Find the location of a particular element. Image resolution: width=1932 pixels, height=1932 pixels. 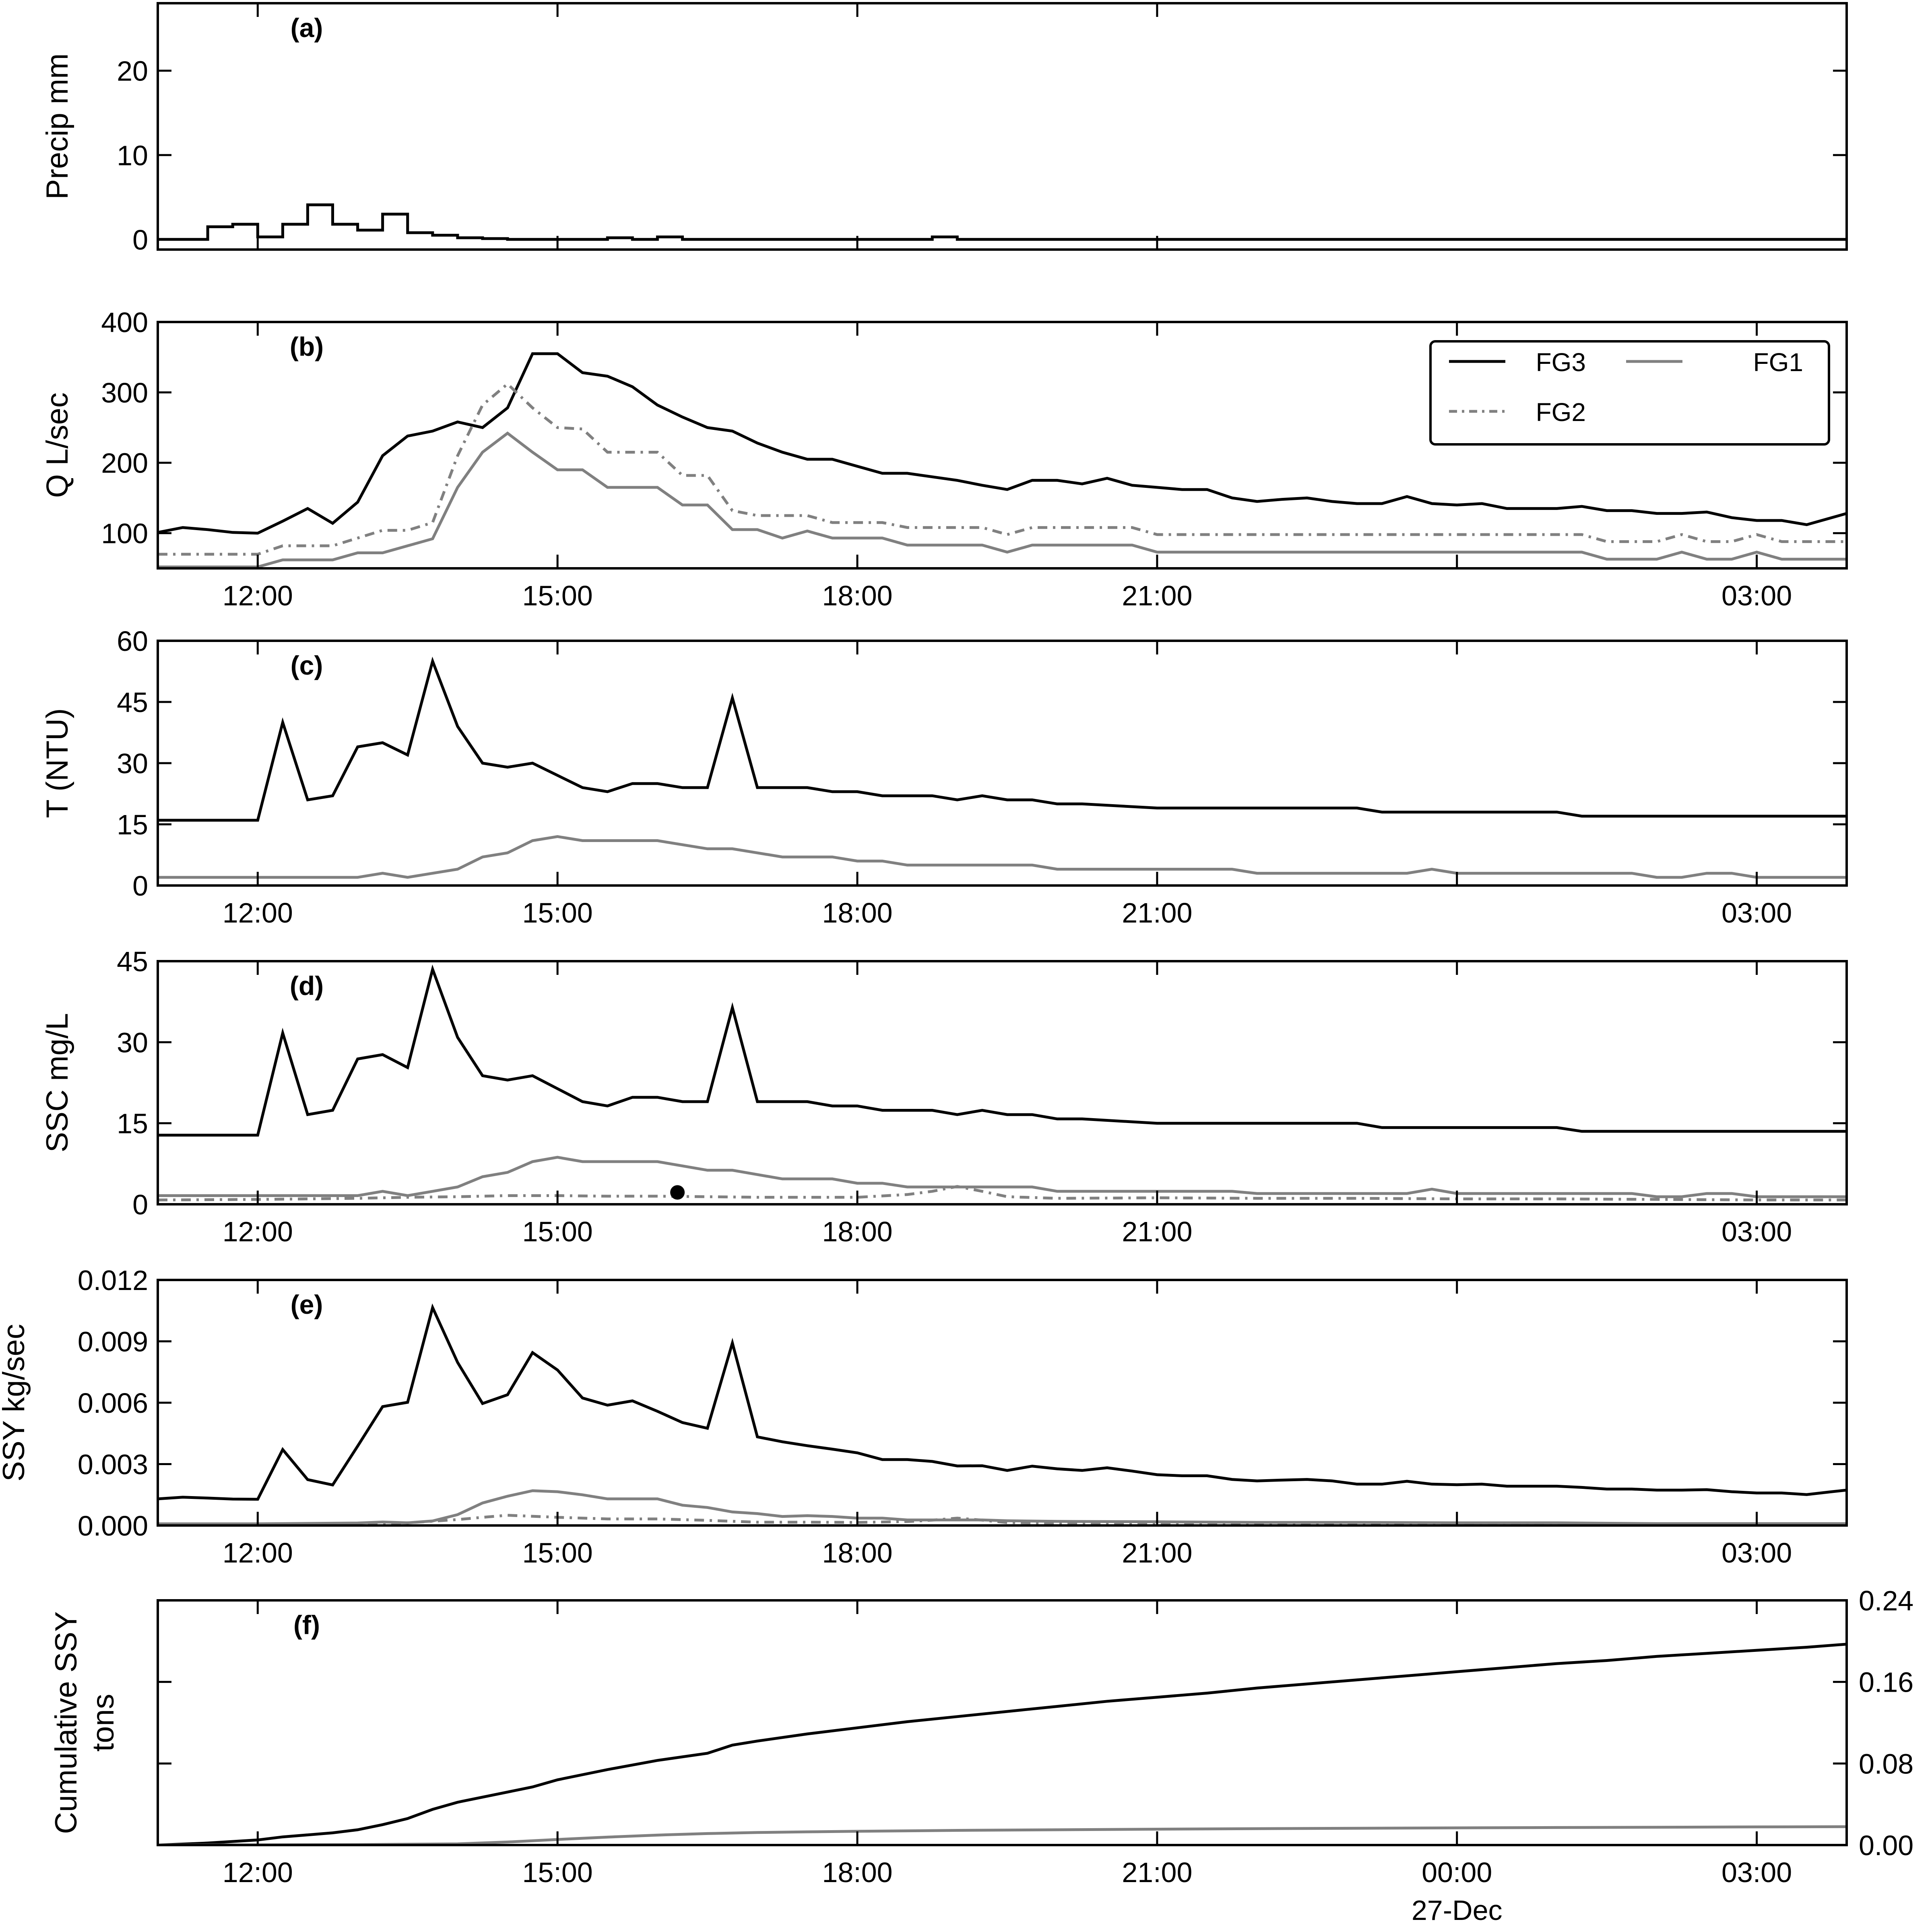

y-tick-label: 100 is located at coordinates (124, 533).